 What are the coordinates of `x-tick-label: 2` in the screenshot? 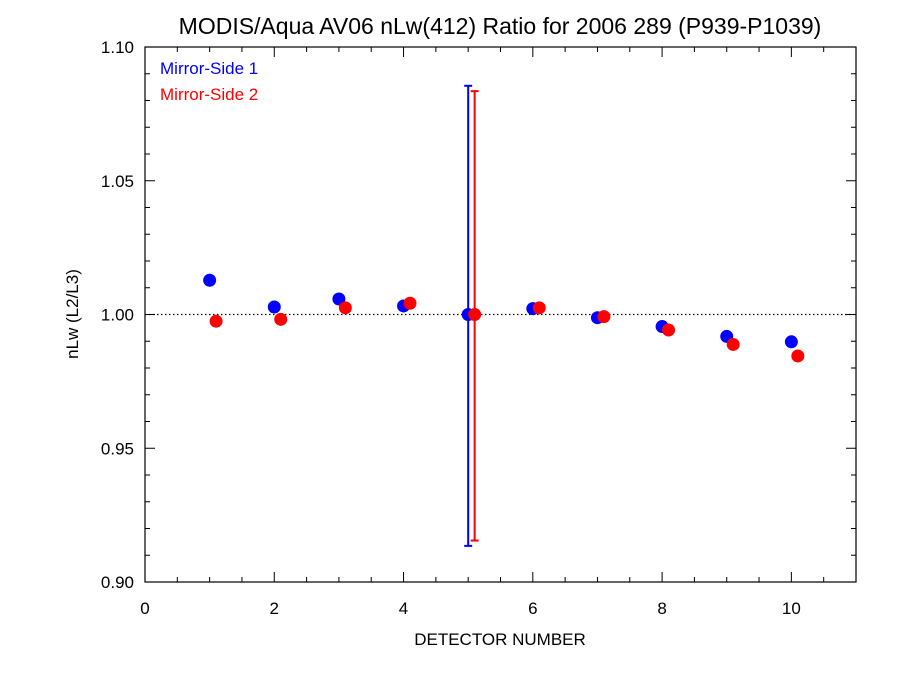 It's located at (274, 608).